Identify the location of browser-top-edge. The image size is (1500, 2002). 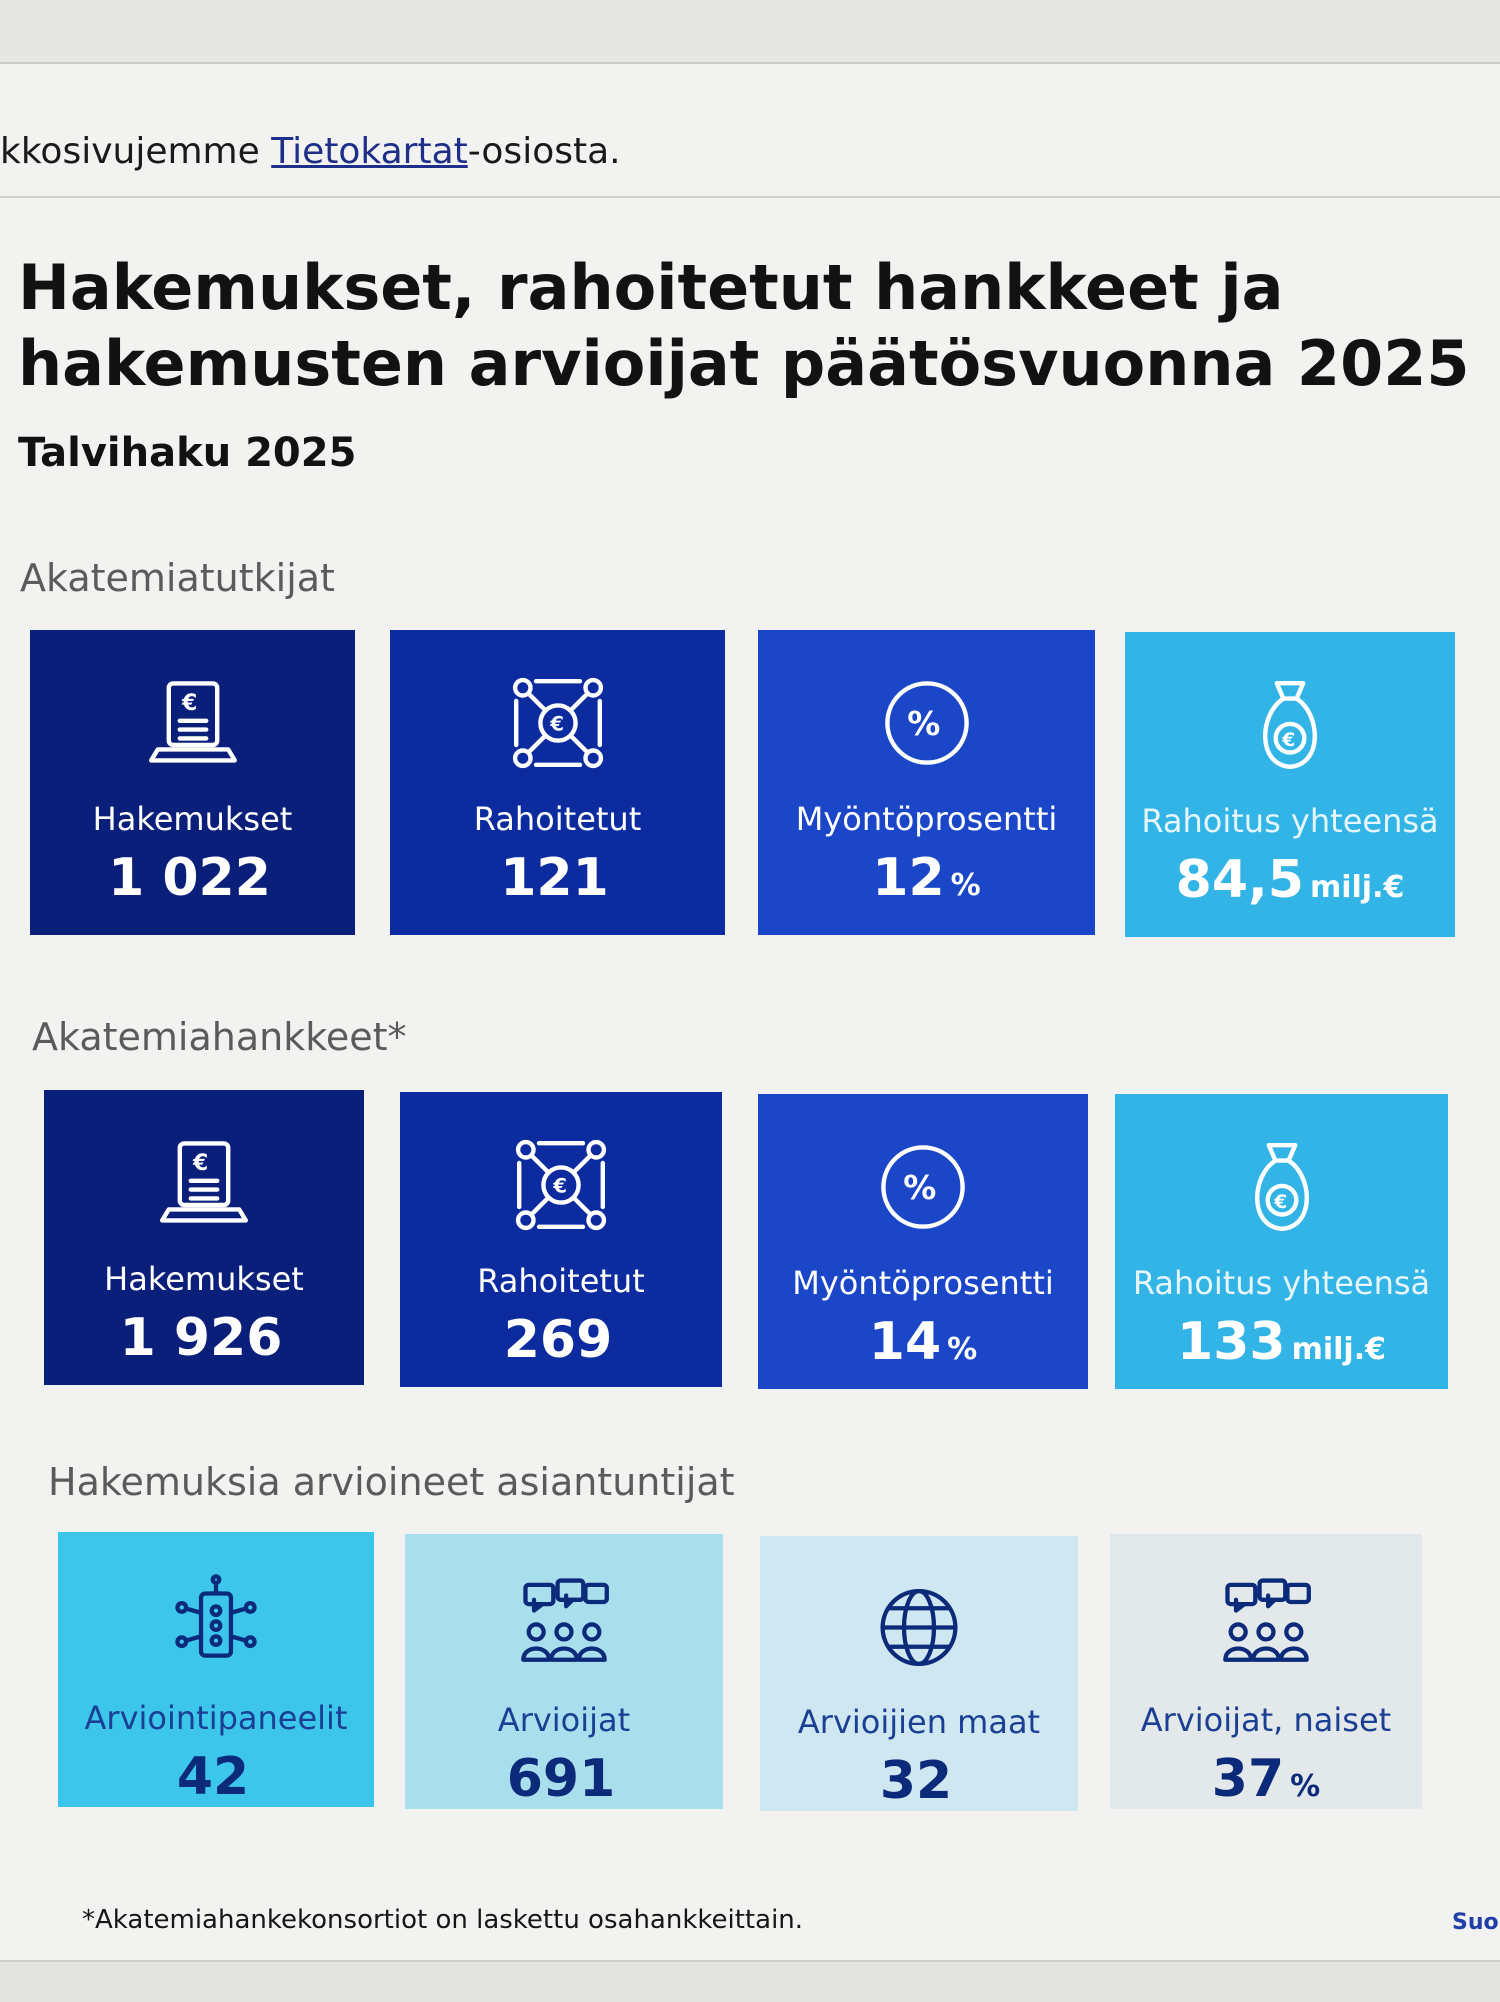
(750, 32).